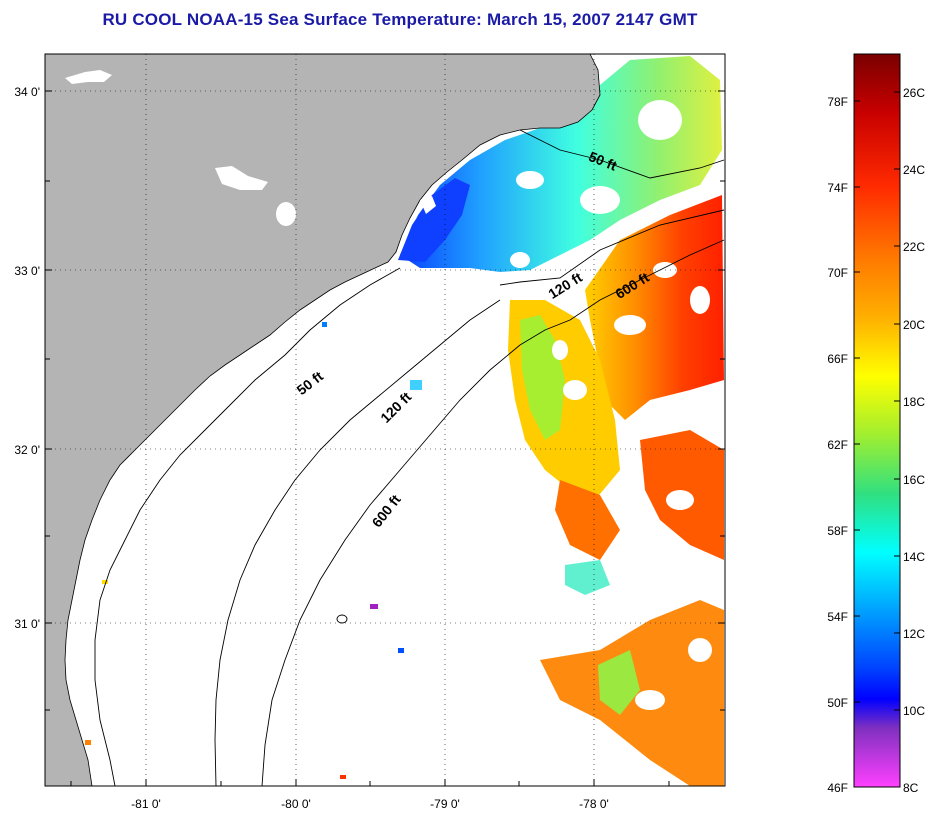  Describe the element at coordinates (837, 617) in the screenshot. I see `f-label-54: 54F` at that location.